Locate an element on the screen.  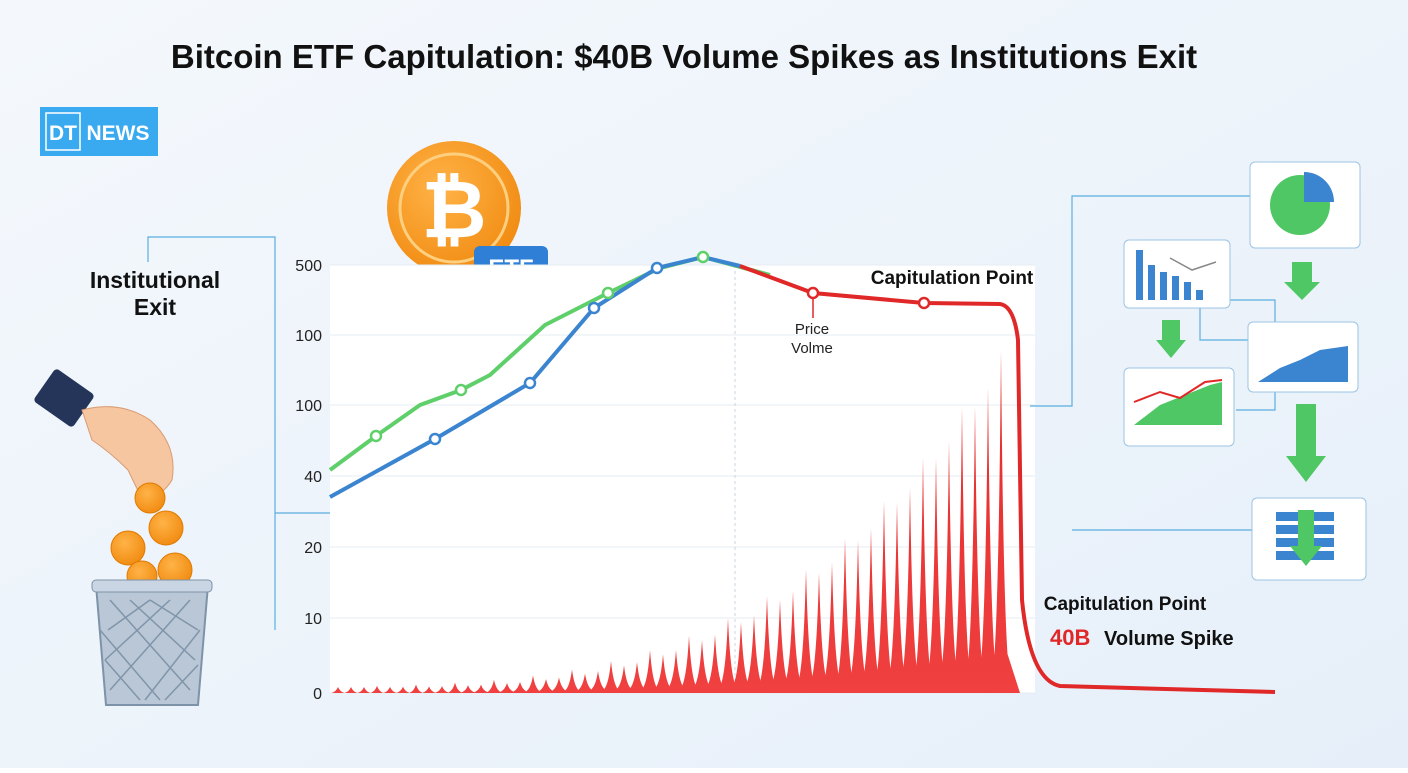
logo: DT NEWS is located at coordinates (99, 131).